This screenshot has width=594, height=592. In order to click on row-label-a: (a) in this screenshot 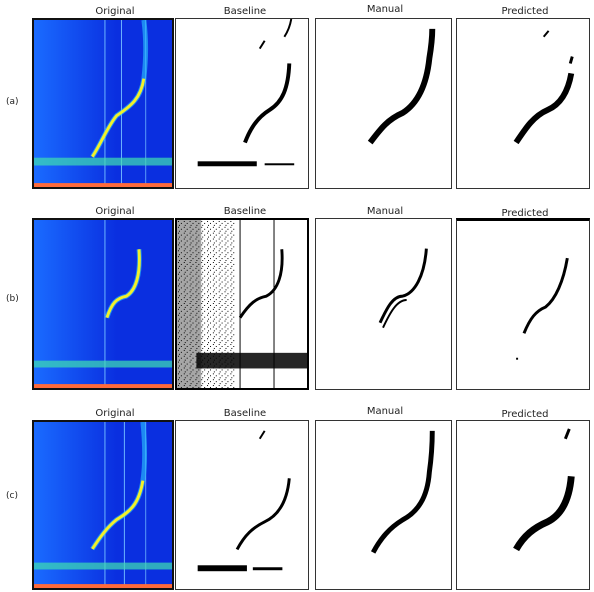, I will do `click(12, 102)`.